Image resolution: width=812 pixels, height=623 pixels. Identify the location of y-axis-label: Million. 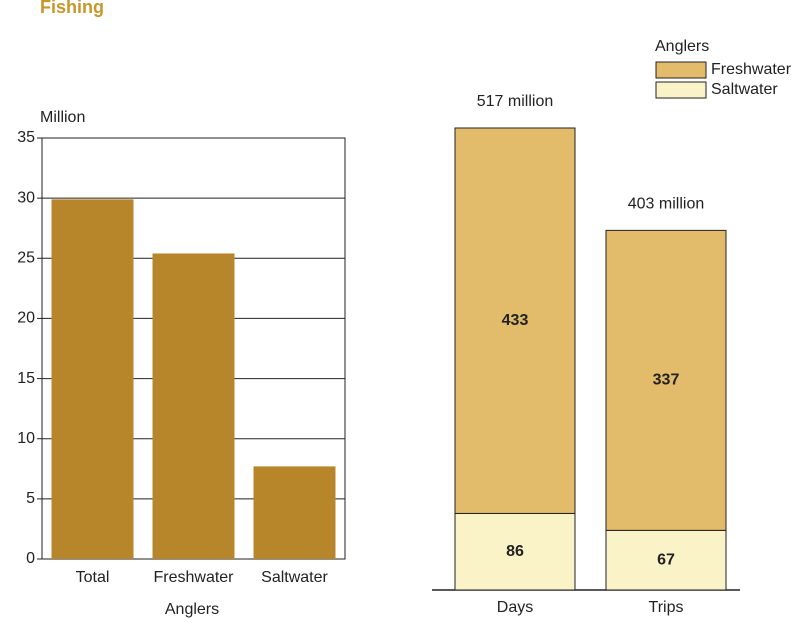
(62, 117).